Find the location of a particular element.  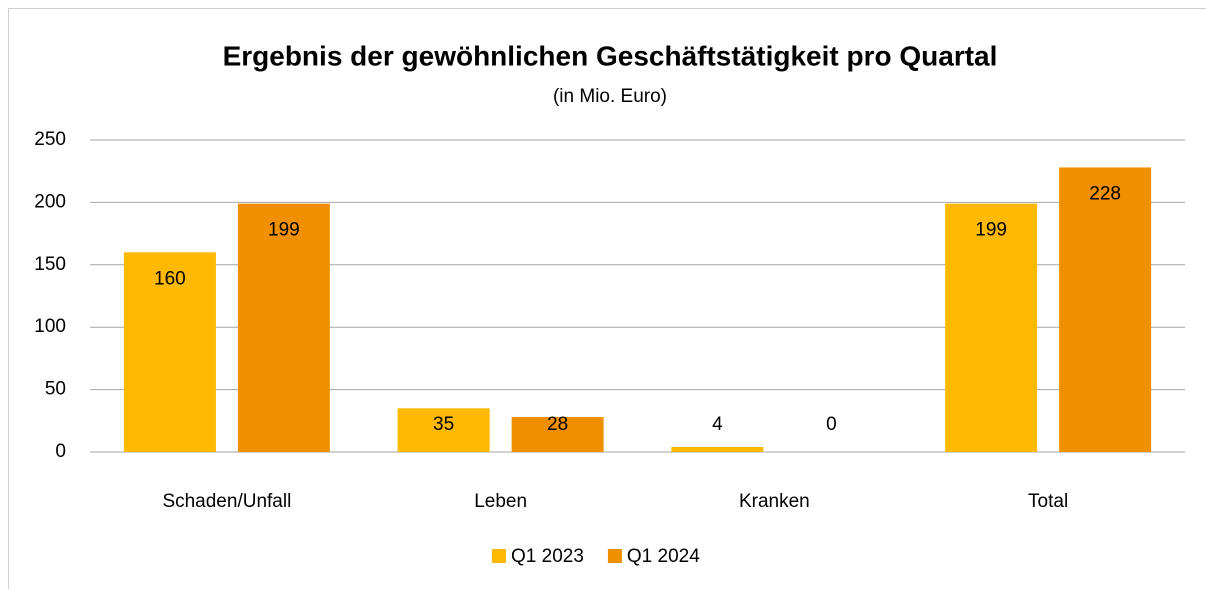

value-label: 0 is located at coordinates (831, 424).